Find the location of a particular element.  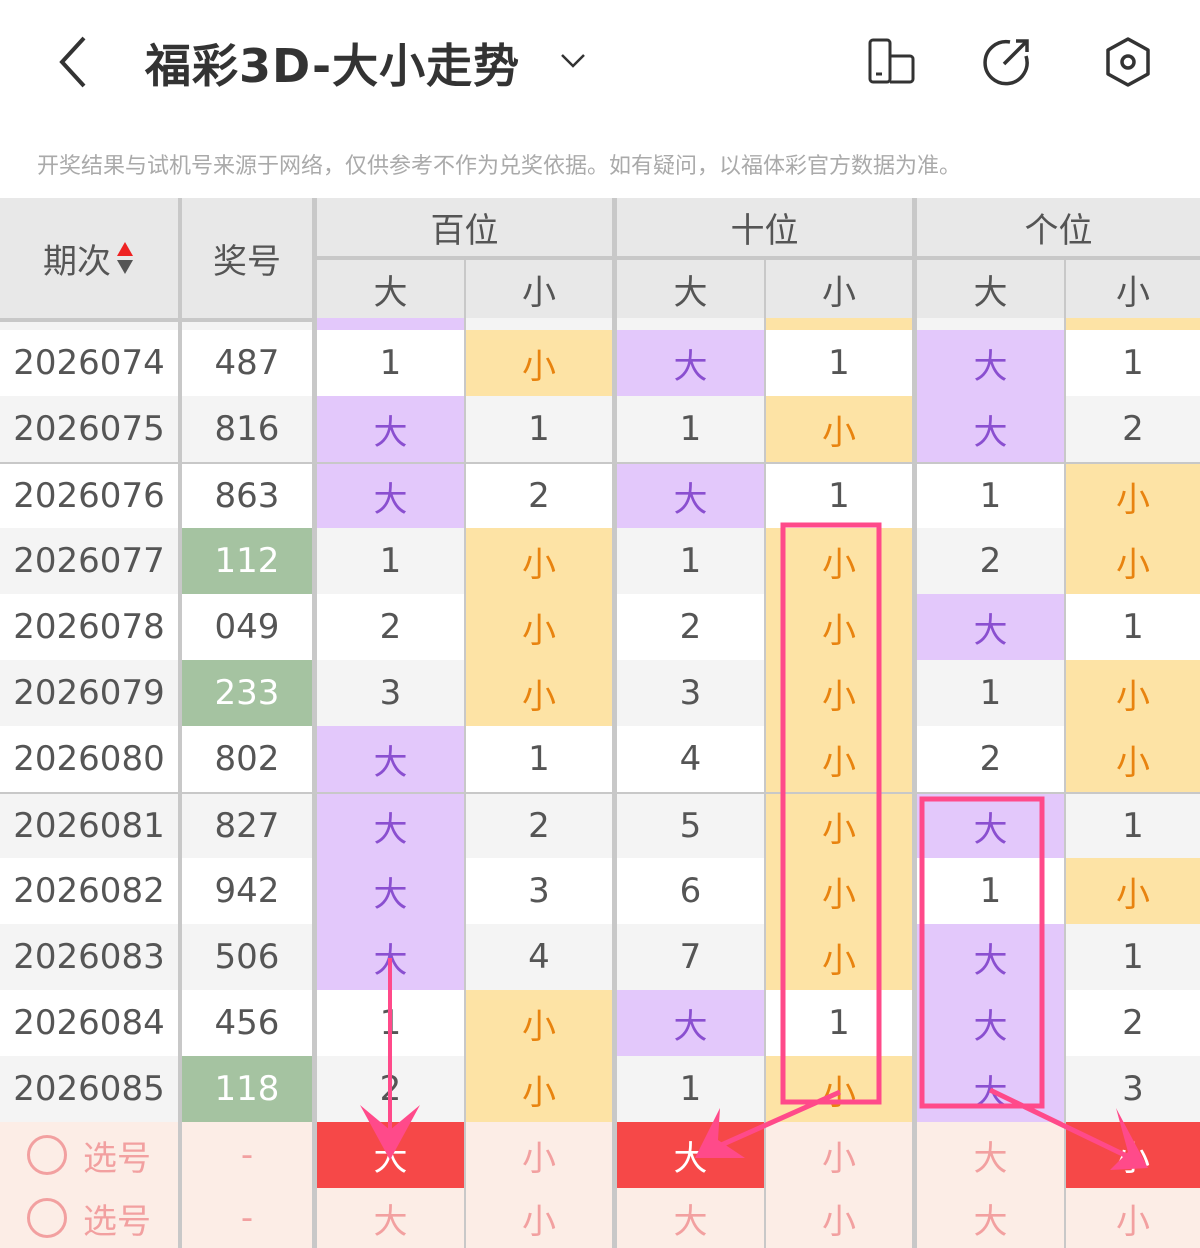

share-icon is located at coordinates (1006, 62).